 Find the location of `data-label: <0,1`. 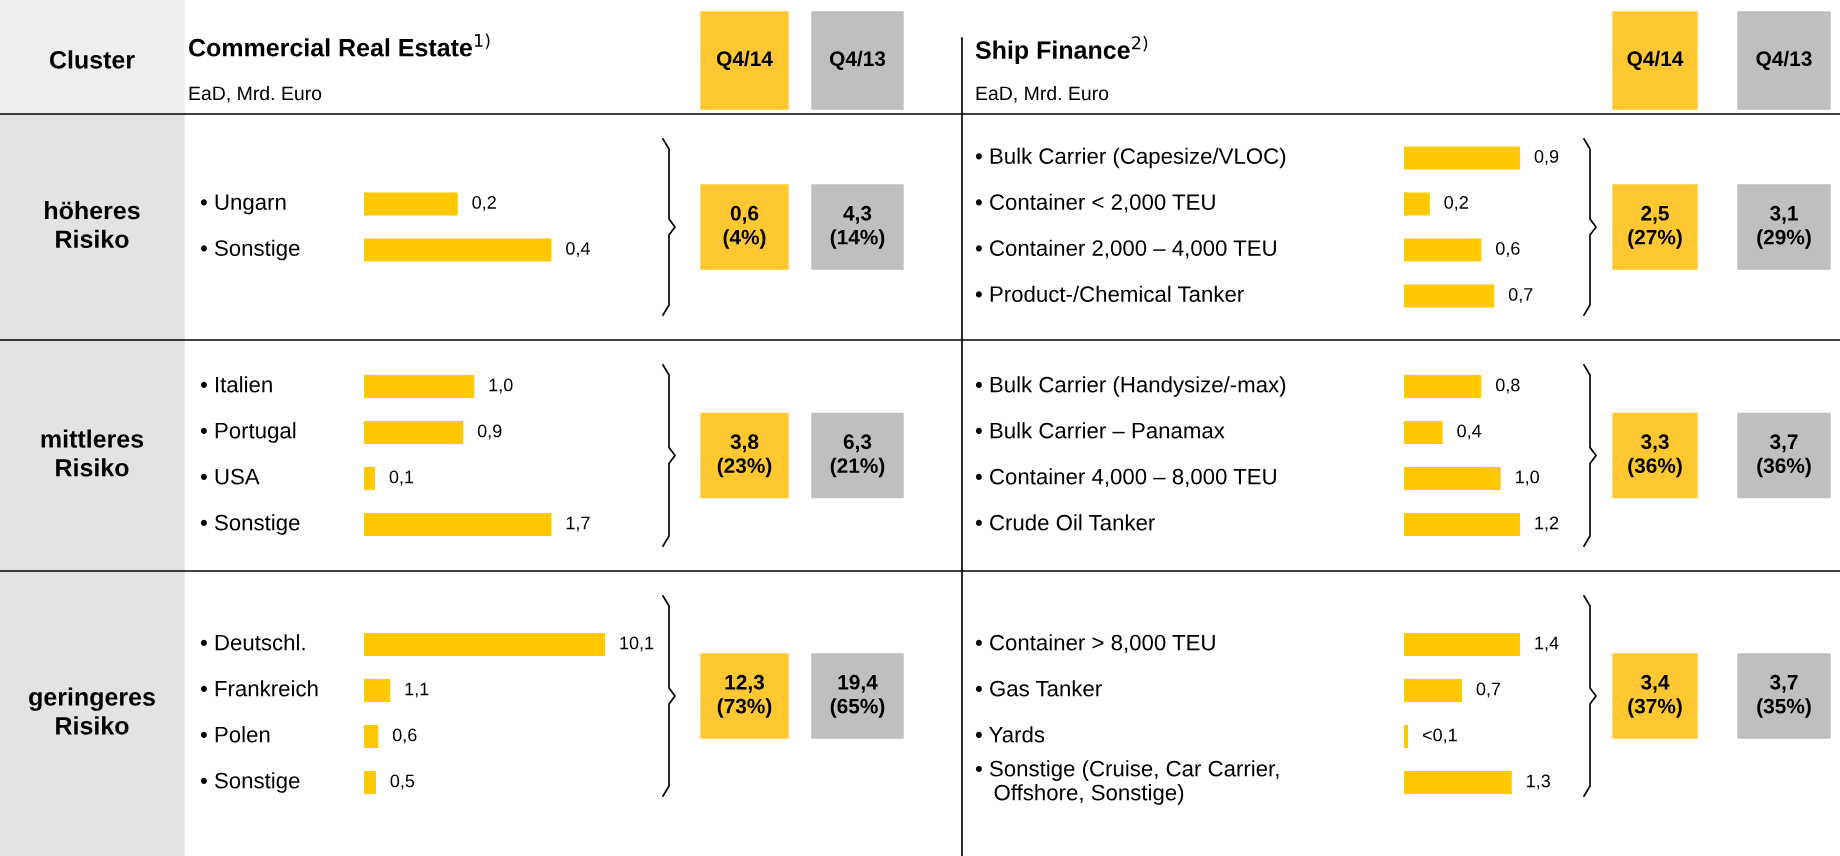

data-label: <0,1 is located at coordinates (1439, 736).